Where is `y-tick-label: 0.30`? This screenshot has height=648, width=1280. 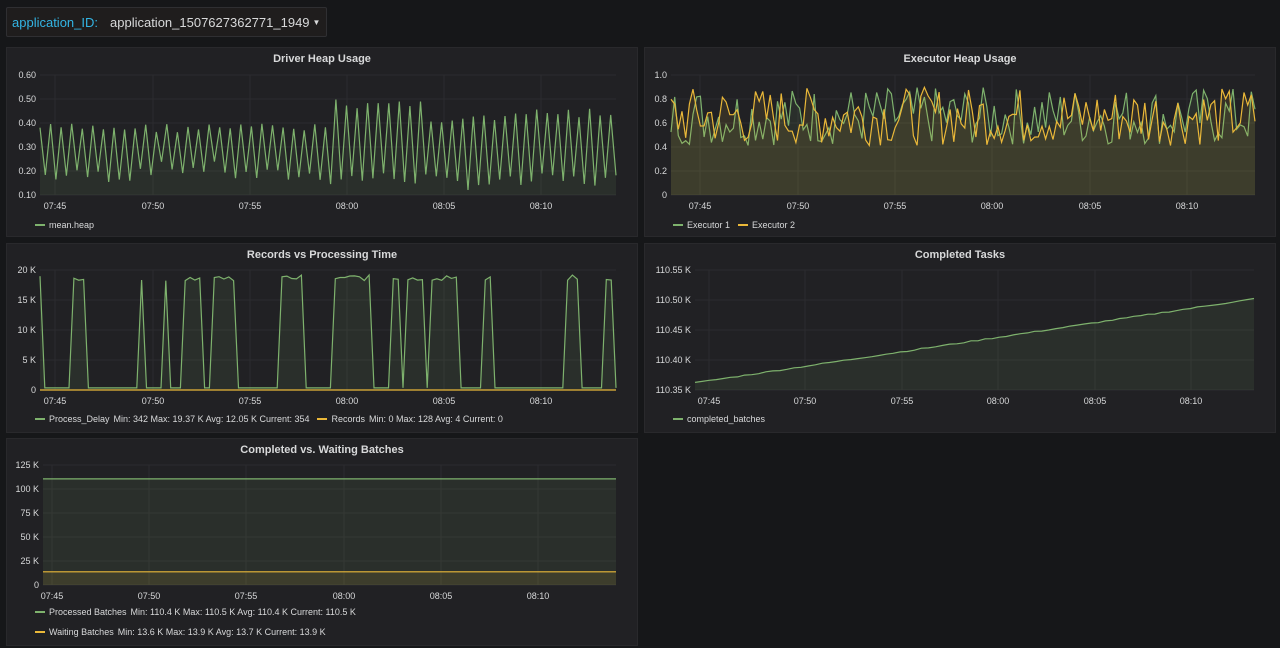 y-tick-label: 0.30 is located at coordinates (27, 147).